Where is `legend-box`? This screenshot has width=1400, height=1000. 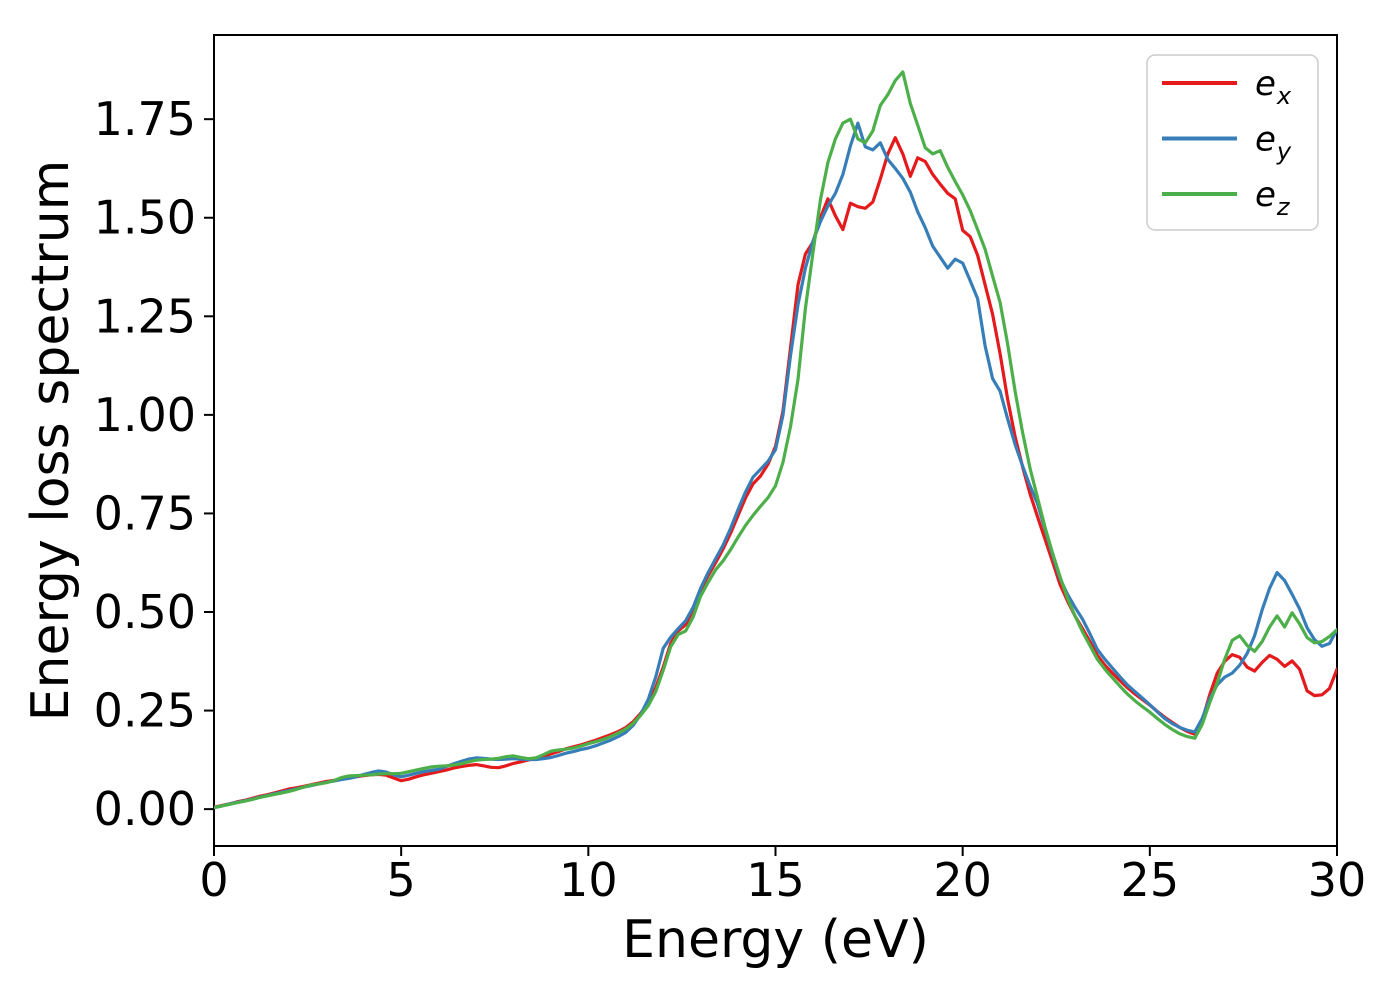
legend-box is located at coordinates (1232, 142).